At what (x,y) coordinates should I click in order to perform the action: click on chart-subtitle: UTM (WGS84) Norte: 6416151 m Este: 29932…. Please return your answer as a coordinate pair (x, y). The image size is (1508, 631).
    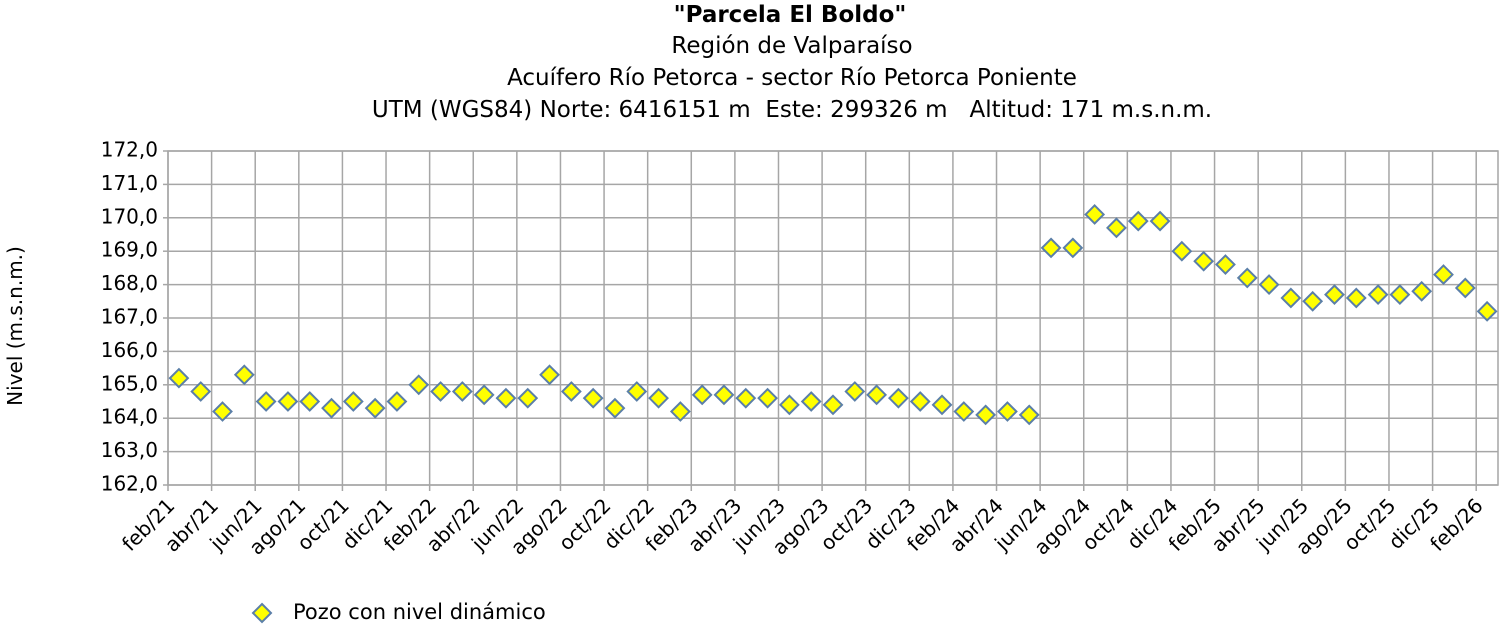
    Looking at the image, I should click on (792, 110).